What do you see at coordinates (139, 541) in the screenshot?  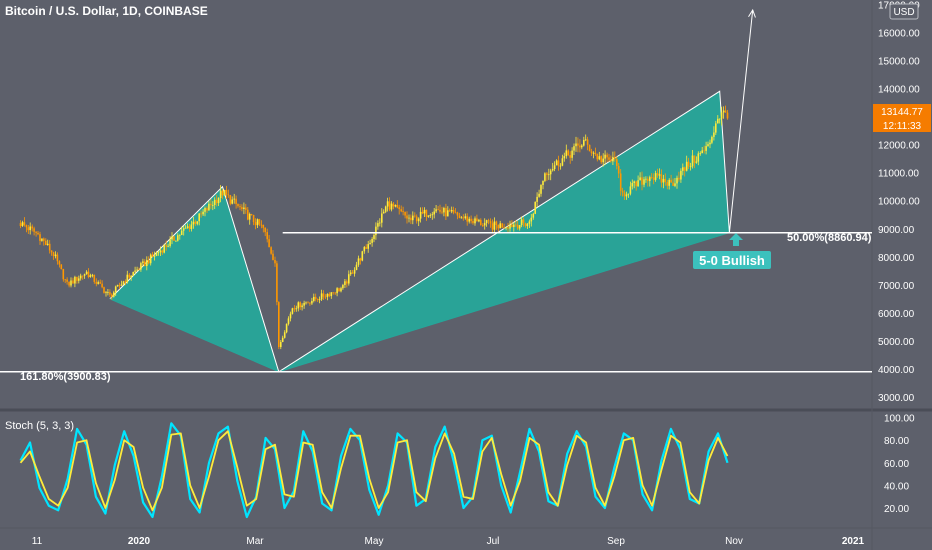 I see `time-axis-label: 2020` at bounding box center [139, 541].